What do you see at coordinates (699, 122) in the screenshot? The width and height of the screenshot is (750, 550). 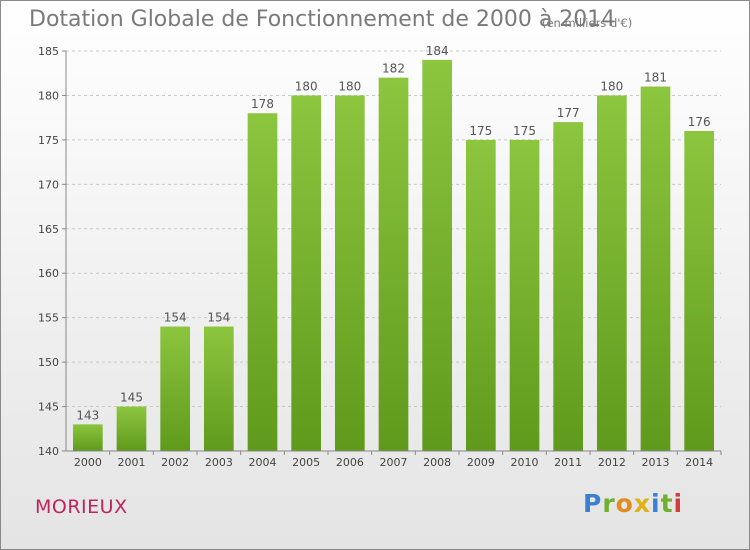 I see `data-label: 176` at bounding box center [699, 122].